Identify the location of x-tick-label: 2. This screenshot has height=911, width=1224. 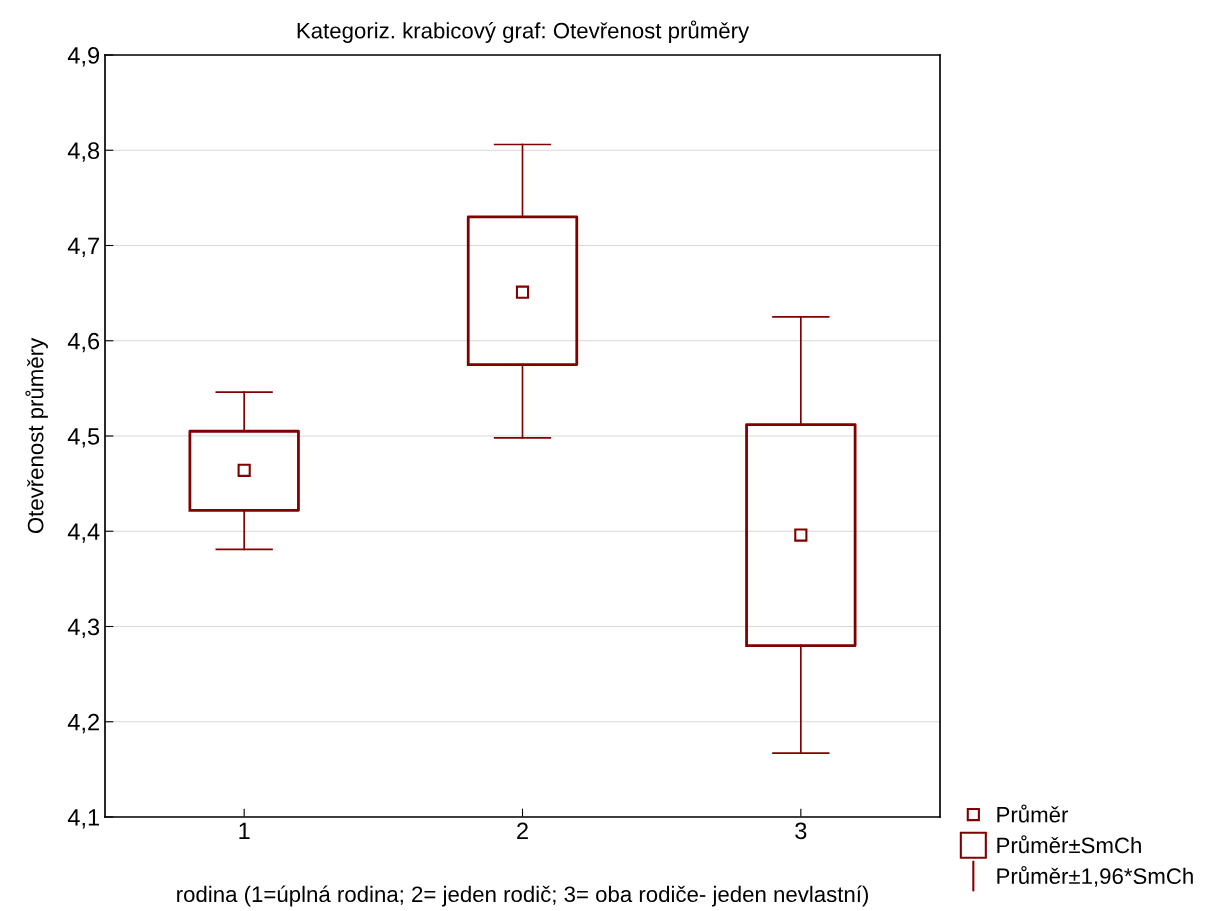
(522, 830).